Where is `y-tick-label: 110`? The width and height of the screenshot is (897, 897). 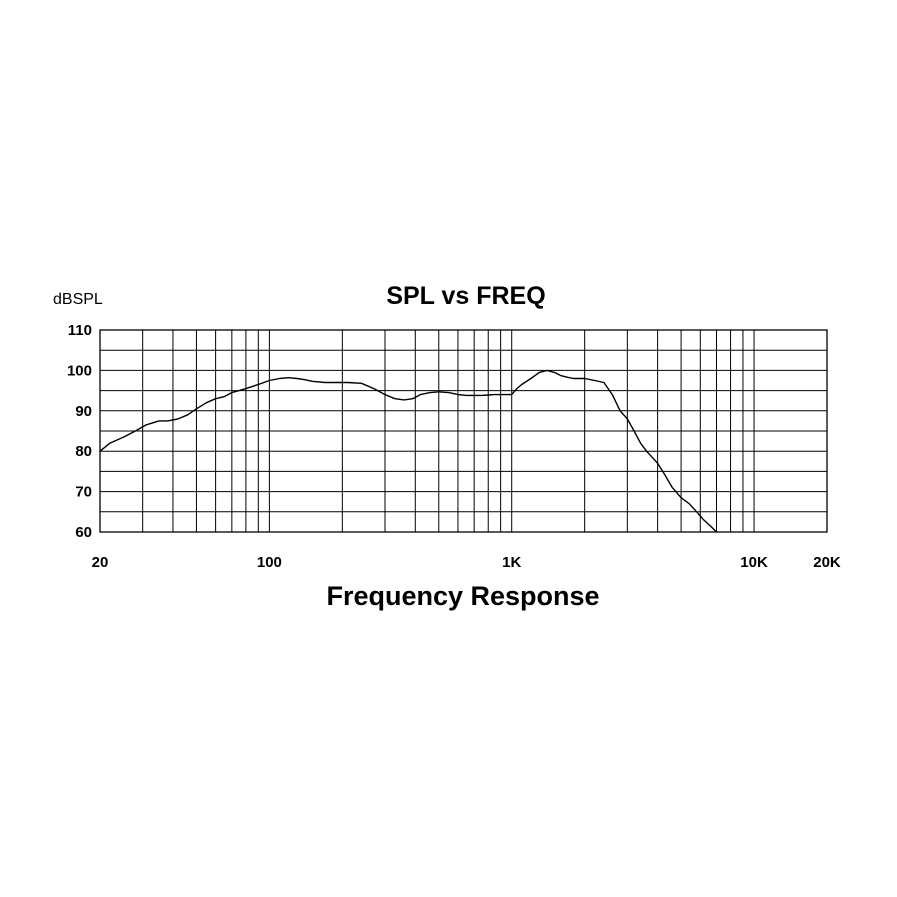 y-tick-label: 110 is located at coordinates (80, 330).